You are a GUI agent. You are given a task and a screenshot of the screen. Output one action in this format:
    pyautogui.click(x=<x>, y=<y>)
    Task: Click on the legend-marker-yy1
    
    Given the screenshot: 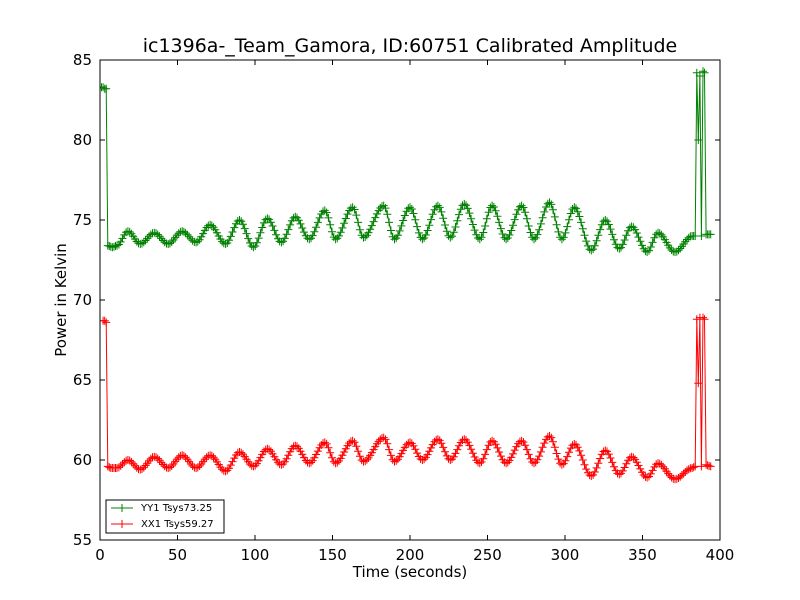 What is the action you would take?
    pyautogui.click(x=122, y=508)
    